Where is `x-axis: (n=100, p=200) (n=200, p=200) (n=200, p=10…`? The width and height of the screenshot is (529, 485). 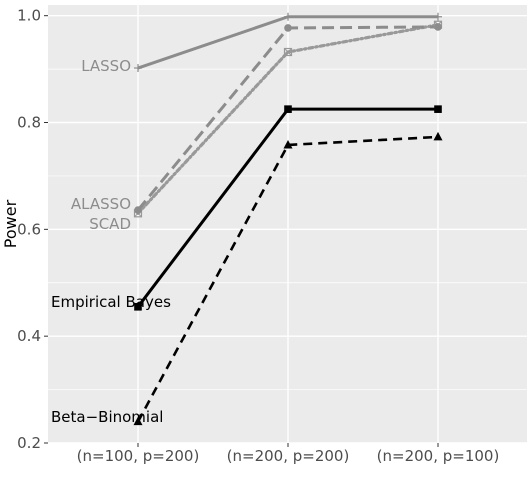
x-axis: (n=100, p=200) (n=200, p=200) (n=200, p=10… is located at coordinates (288, 454).